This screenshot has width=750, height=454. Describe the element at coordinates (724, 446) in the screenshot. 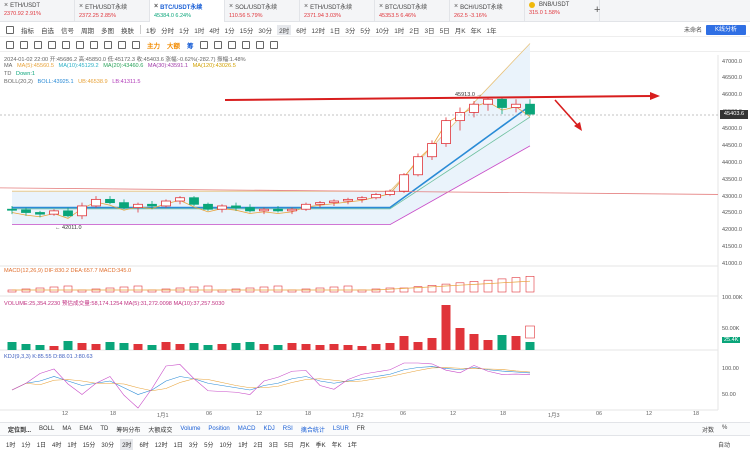

I see `auto-toggle: 自动` at that location.